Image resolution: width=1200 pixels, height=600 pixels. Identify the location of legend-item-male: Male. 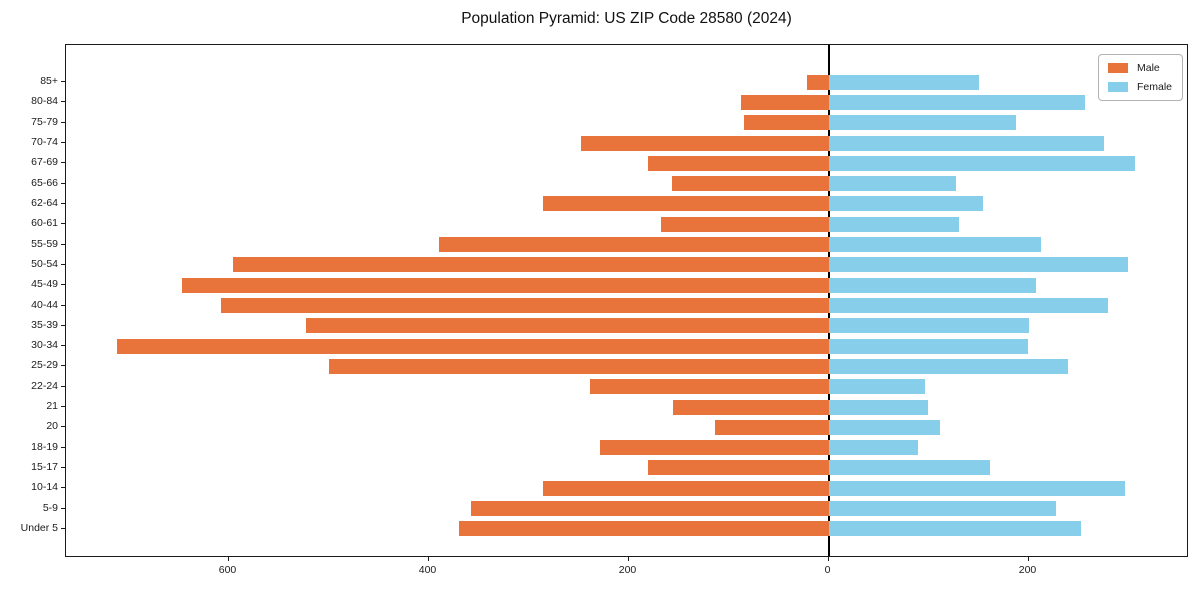
(1139, 68).